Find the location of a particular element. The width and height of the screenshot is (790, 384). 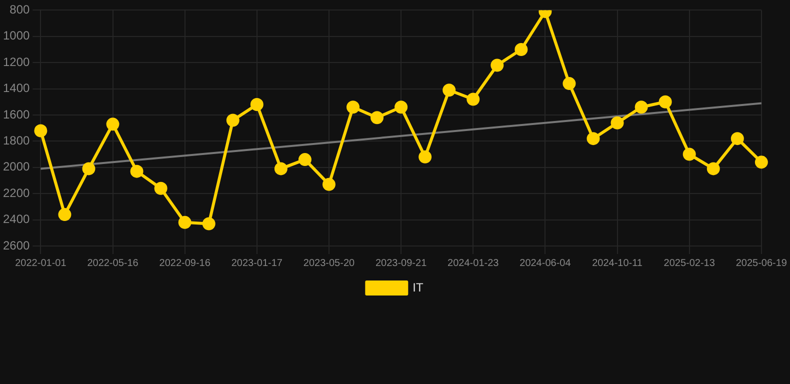

legend-label: IT is located at coordinates (418, 287).